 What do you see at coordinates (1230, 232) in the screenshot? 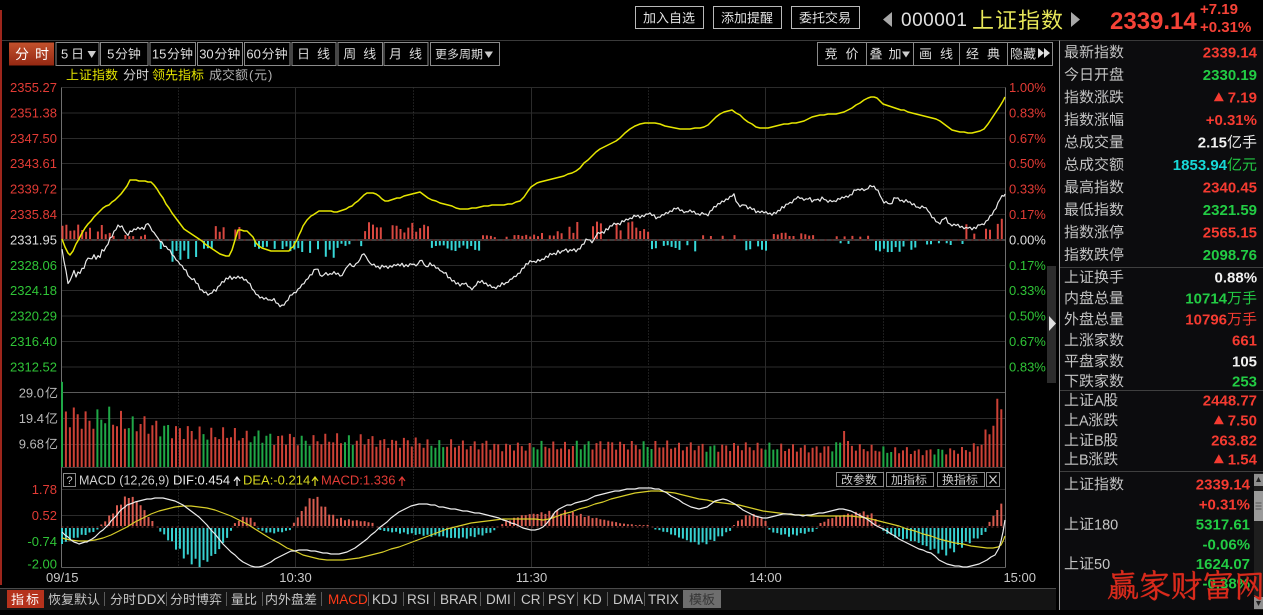
I see `svg-text: 2565.15` at bounding box center [1230, 232].